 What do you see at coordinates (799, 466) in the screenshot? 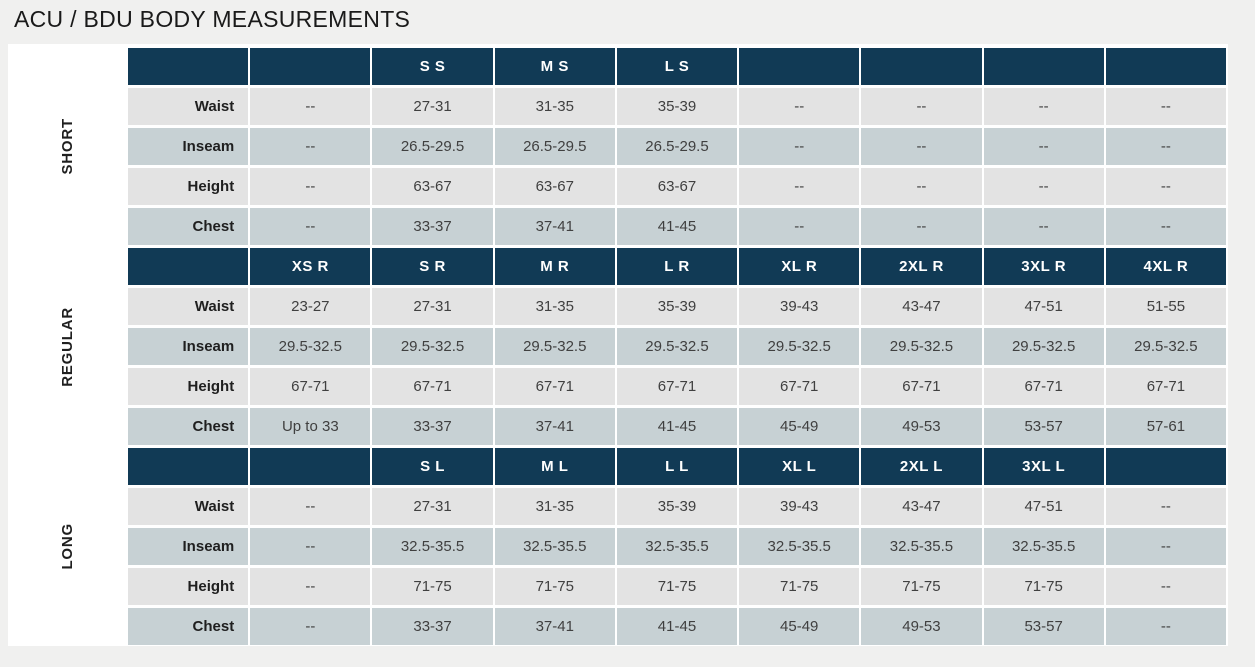
I see `size-header-cell: XL L` at bounding box center [799, 466].